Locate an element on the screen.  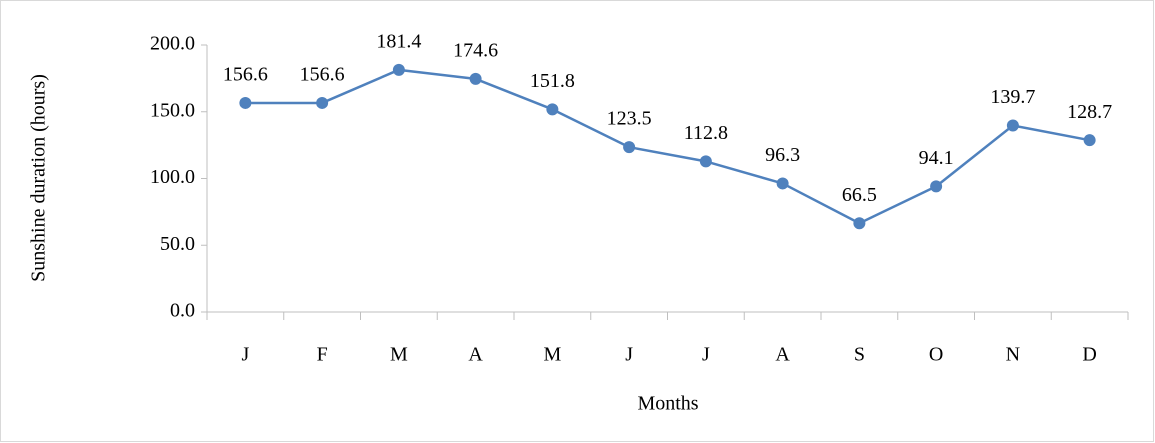
x-tick-label: O is located at coordinates (936, 355).